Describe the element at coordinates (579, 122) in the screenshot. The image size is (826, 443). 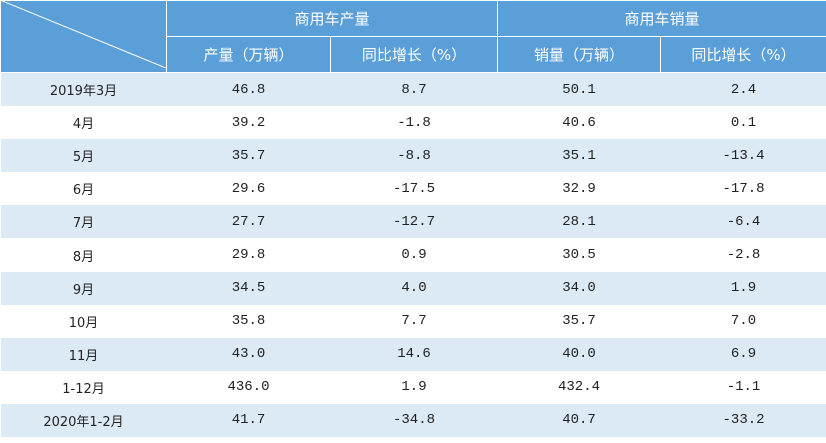
I see `cell: 40.6` at that location.